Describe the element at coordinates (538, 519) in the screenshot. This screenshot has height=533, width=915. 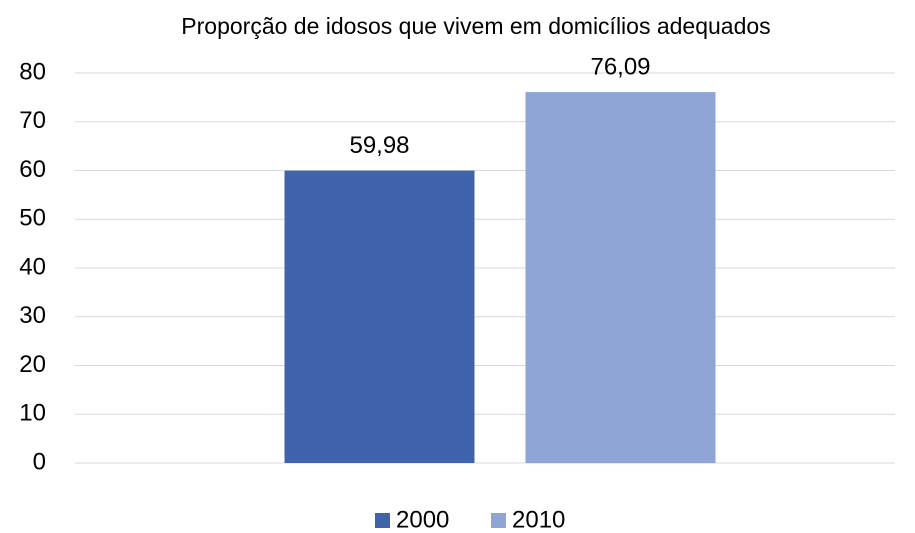
I see `legend-label: 2010` at that location.